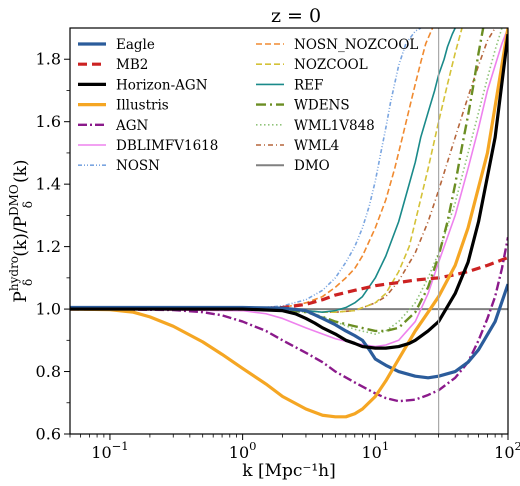 The image size is (520, 486). Describe the element at coordinates (334, 126) in the screenshot. I see `legend-label-wml1v848: WML1V848` at that location.